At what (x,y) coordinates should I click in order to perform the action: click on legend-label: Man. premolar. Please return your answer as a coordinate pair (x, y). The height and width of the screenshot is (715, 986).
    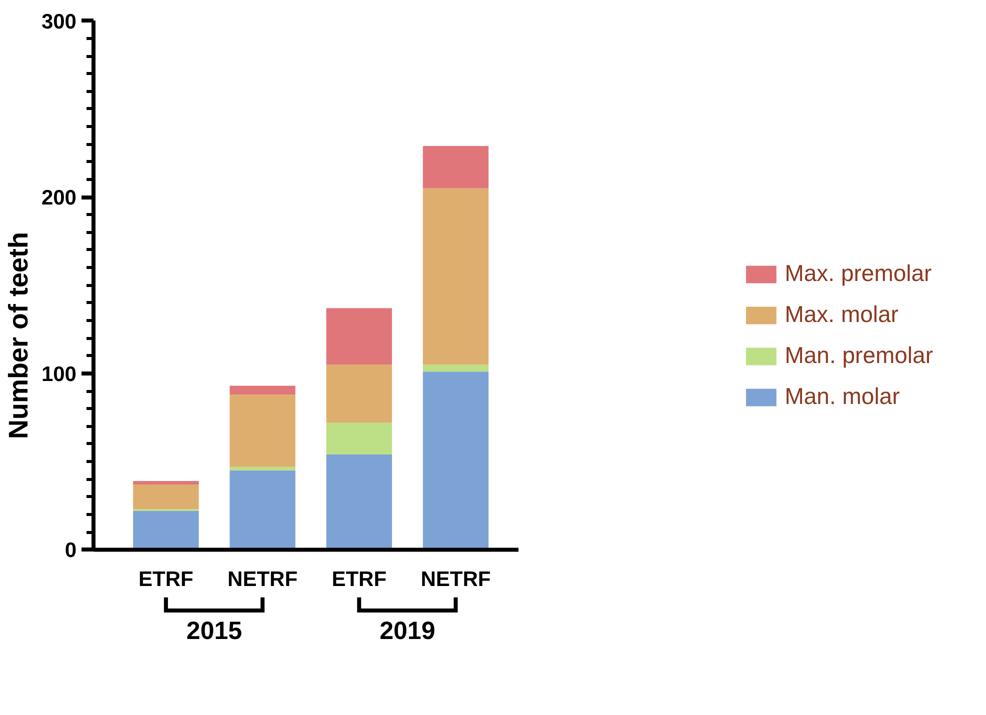
    Looking at the image, I should click on (858, 355).